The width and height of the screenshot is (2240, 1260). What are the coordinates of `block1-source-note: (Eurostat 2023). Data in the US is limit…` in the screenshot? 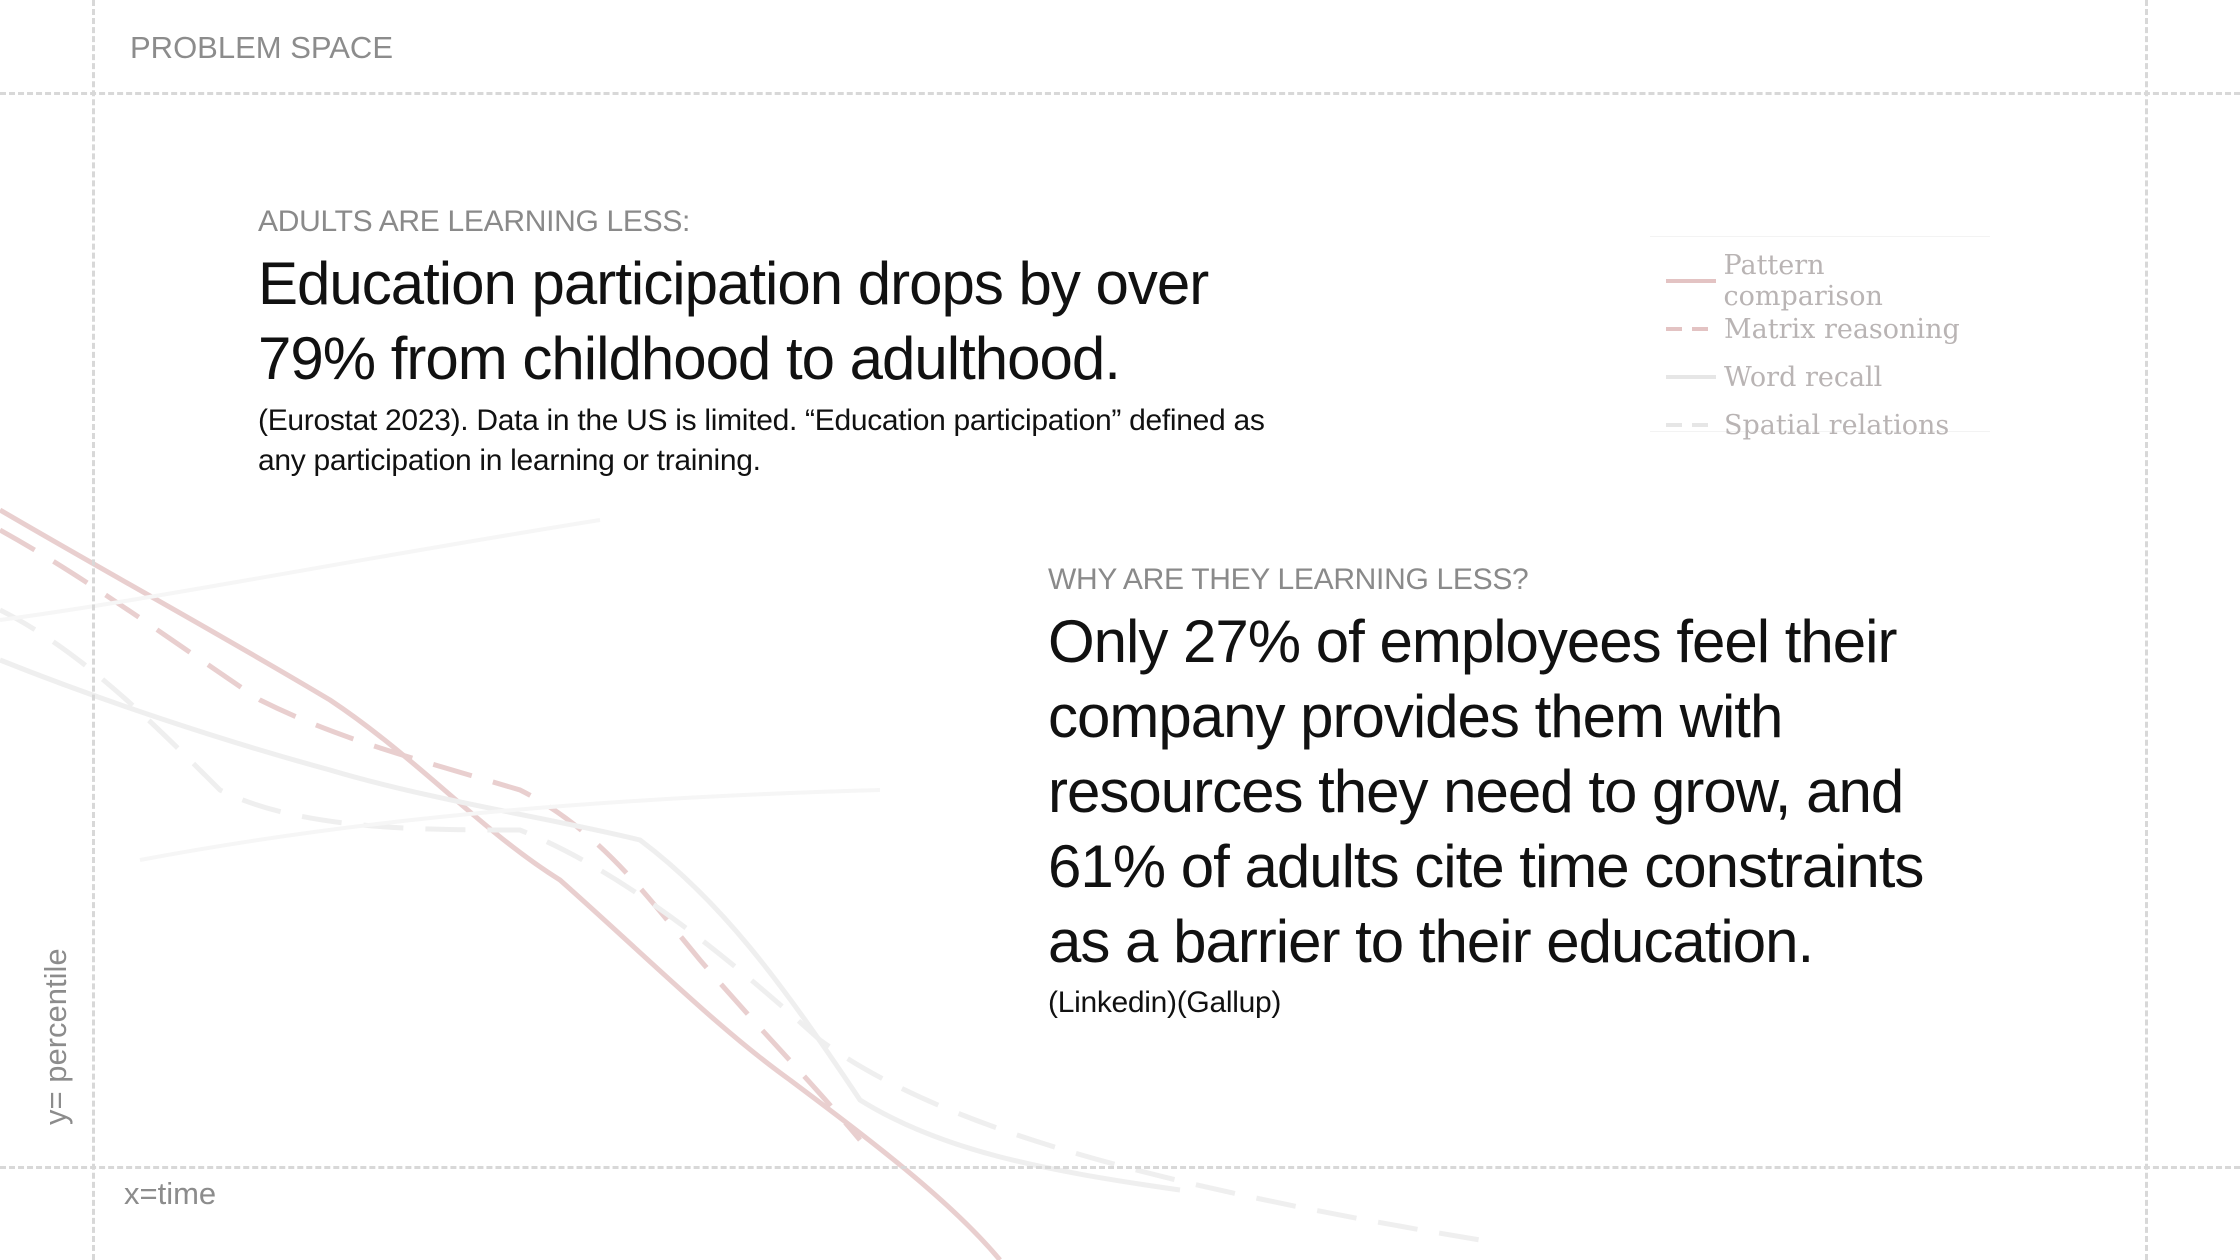 It's located at (858, 441).